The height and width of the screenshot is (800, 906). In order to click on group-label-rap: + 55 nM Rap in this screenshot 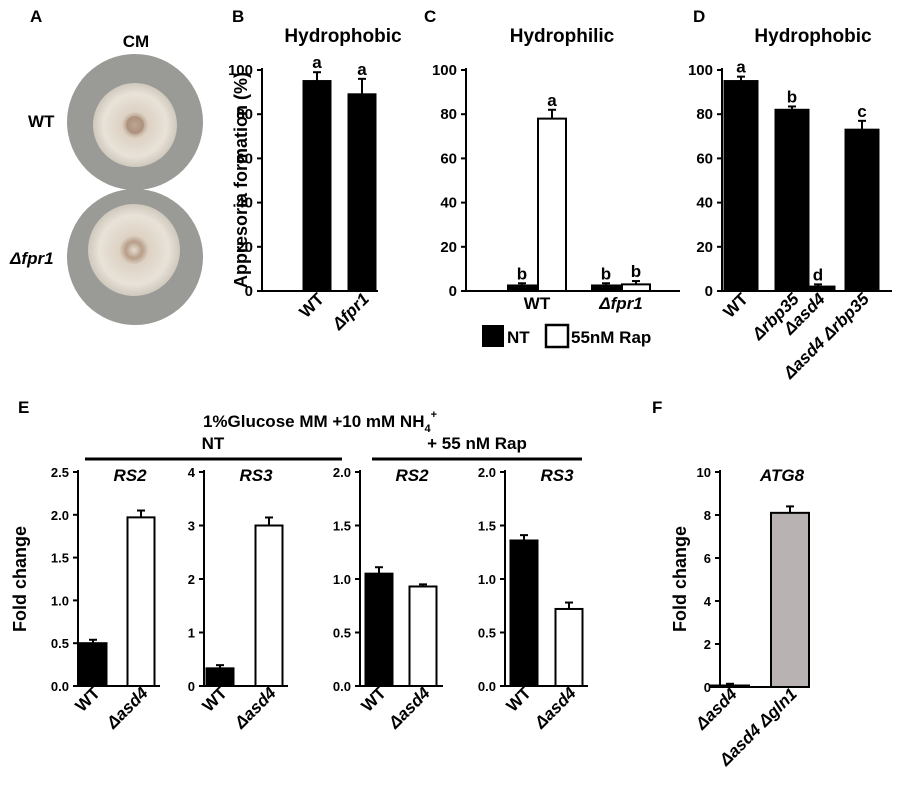, I will do `click(477, 443)`.